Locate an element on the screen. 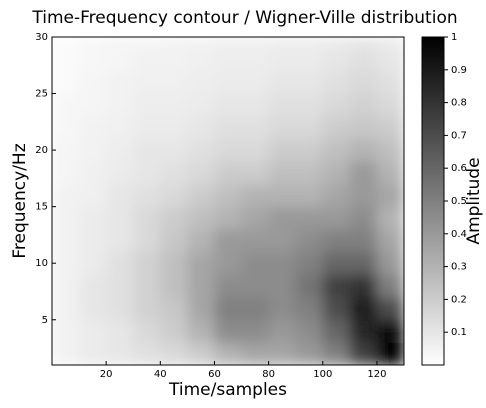 The width and height of the screenshot is (486, 408). x-tick-label: 80 is located at coordinates (268, 374).